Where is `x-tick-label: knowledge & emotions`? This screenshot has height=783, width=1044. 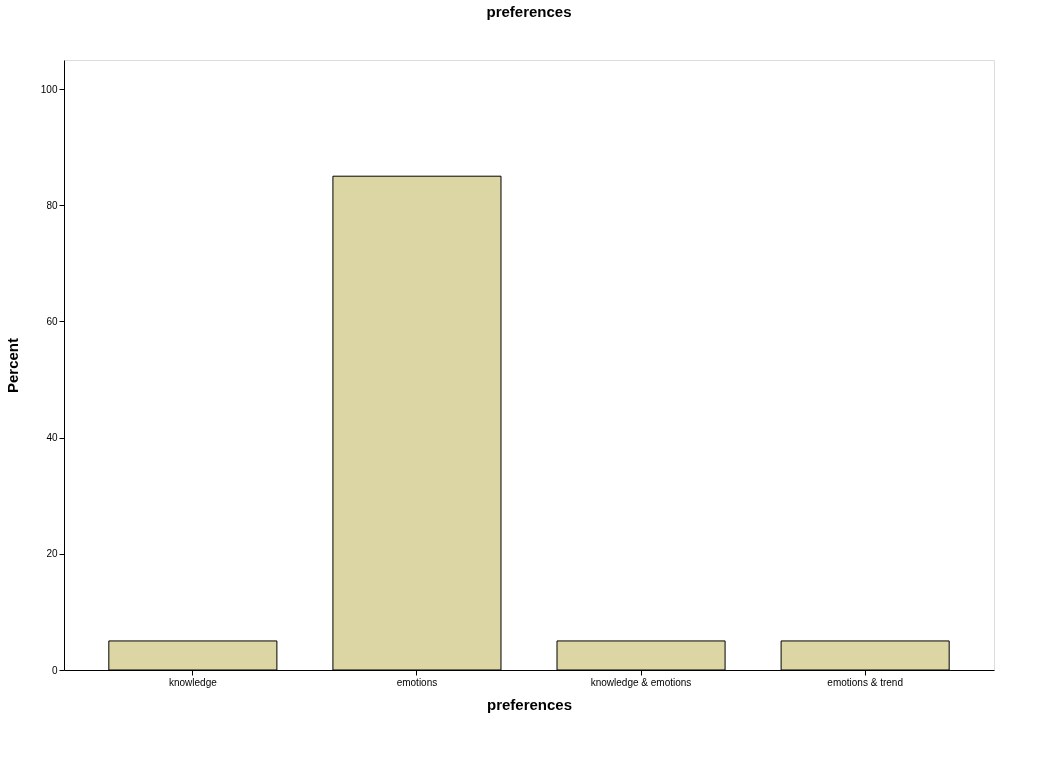
x-tick-label: knowledge & emotions is located at coordinates (641, 682).